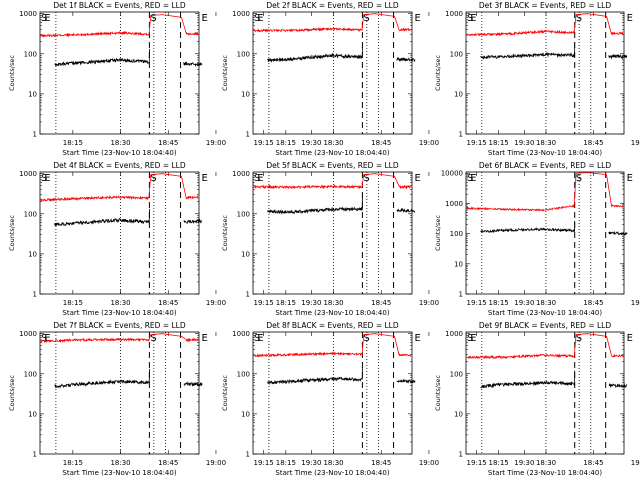  I want to click on panel-title: Det 8f BLACK = Events, RED = LLD, so click(332, 325).